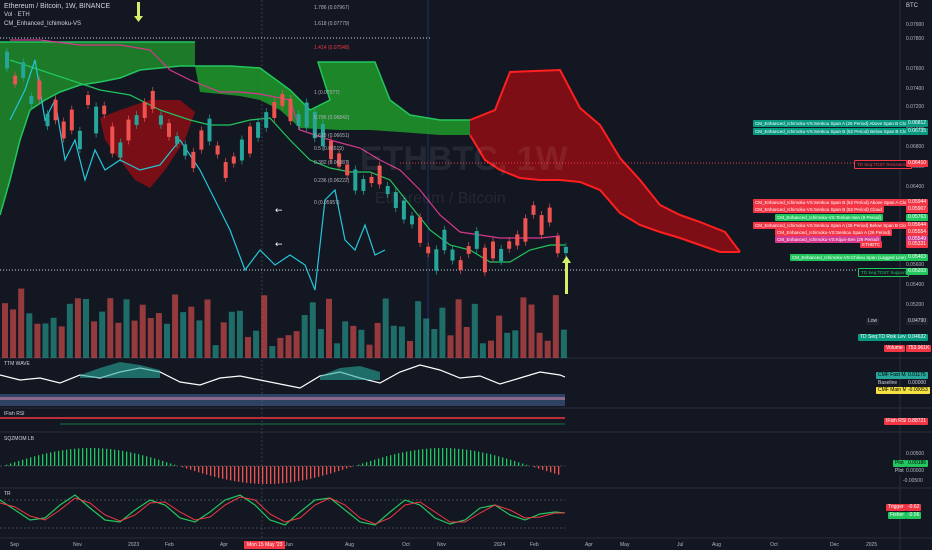 The height and width of the screenshot is (550, 932). I want to click on trigger-value: -0.62, so click(914, 507).